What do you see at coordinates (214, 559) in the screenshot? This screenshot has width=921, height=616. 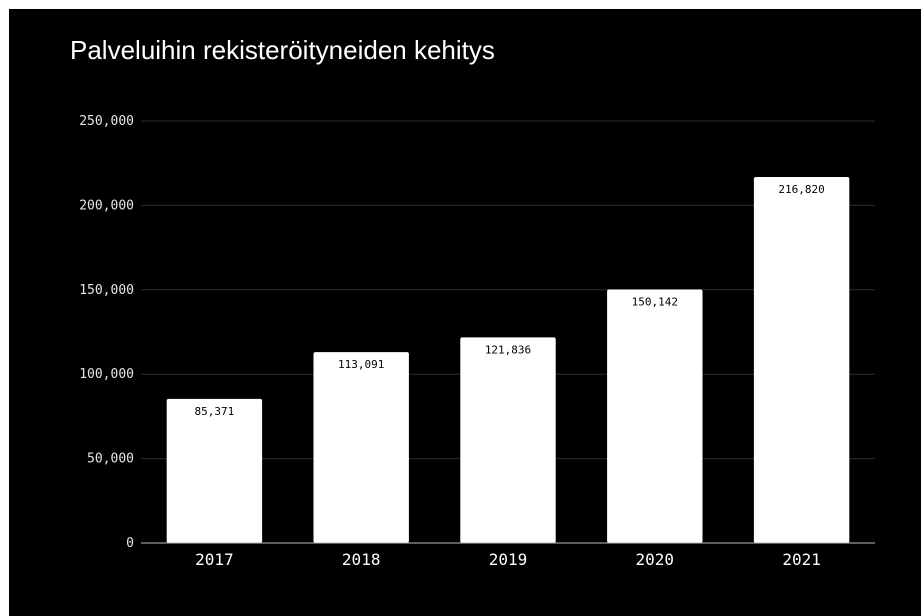 I see `x-tick-label: 2017` at bounding box center [214, 559].